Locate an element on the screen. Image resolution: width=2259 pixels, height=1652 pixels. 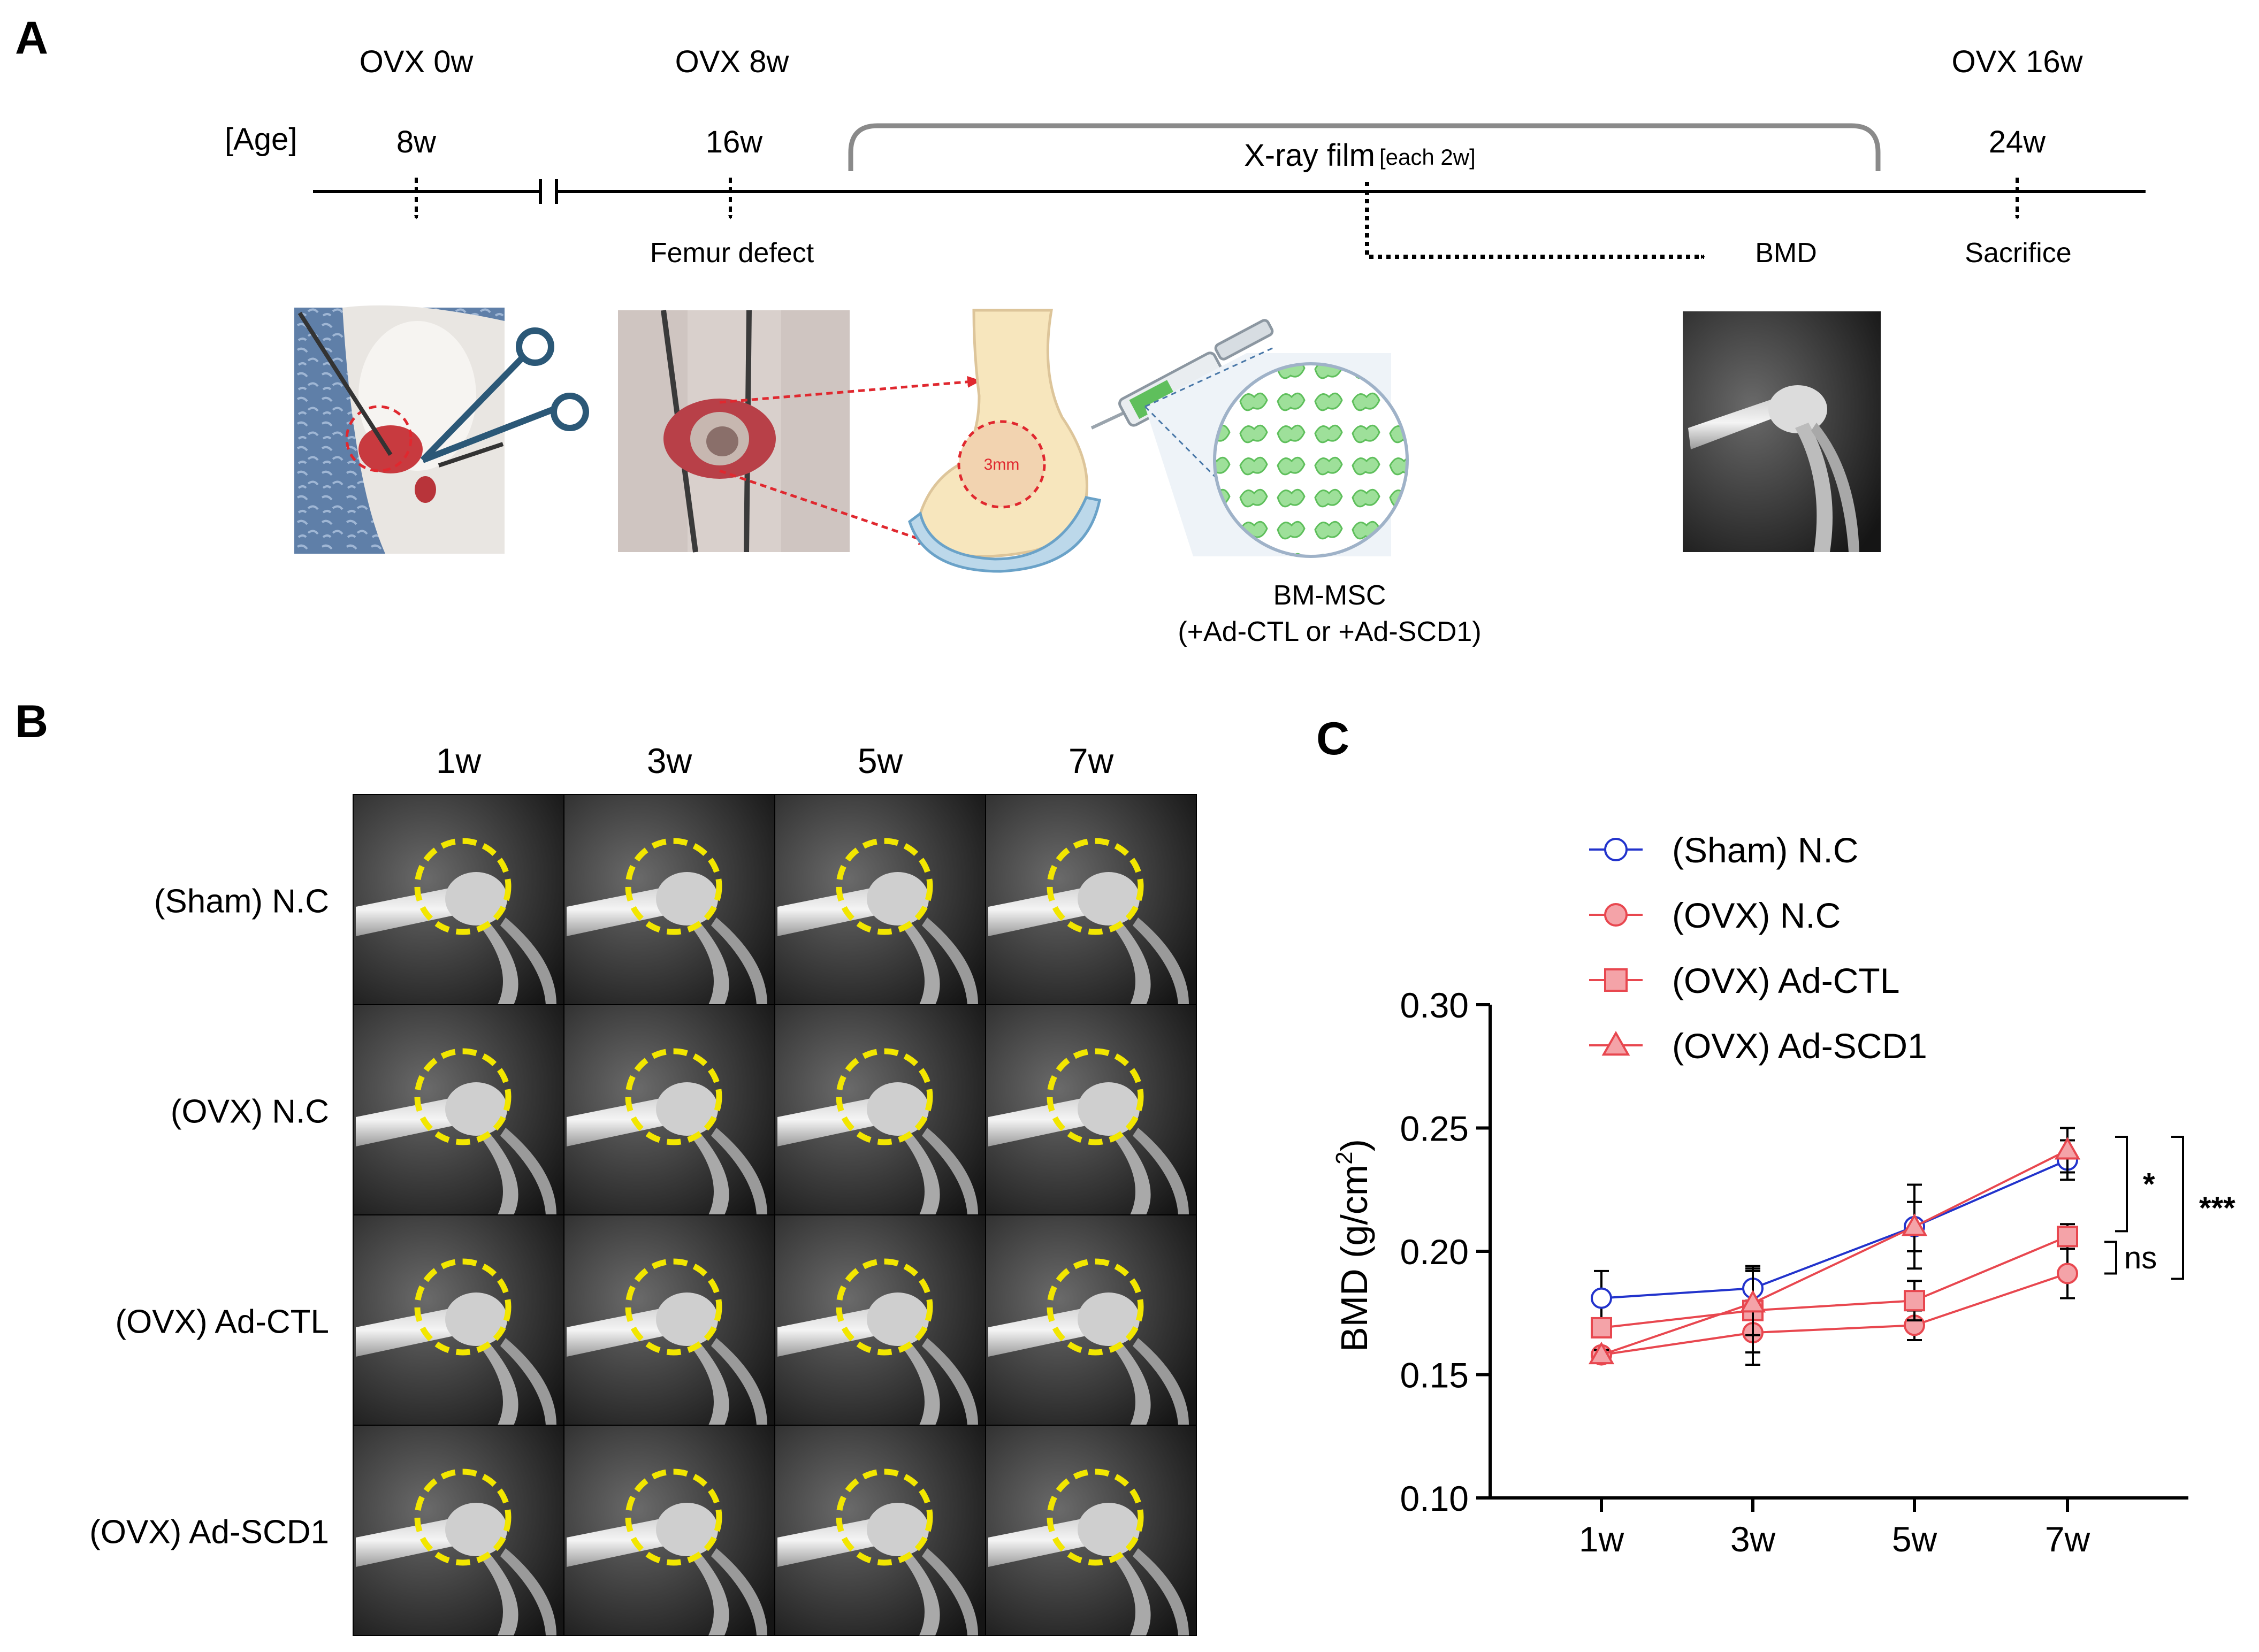
cell-sublabel: (+Ad-CTL or +Ad-SCD1) is located at coordinates (1329, 631).